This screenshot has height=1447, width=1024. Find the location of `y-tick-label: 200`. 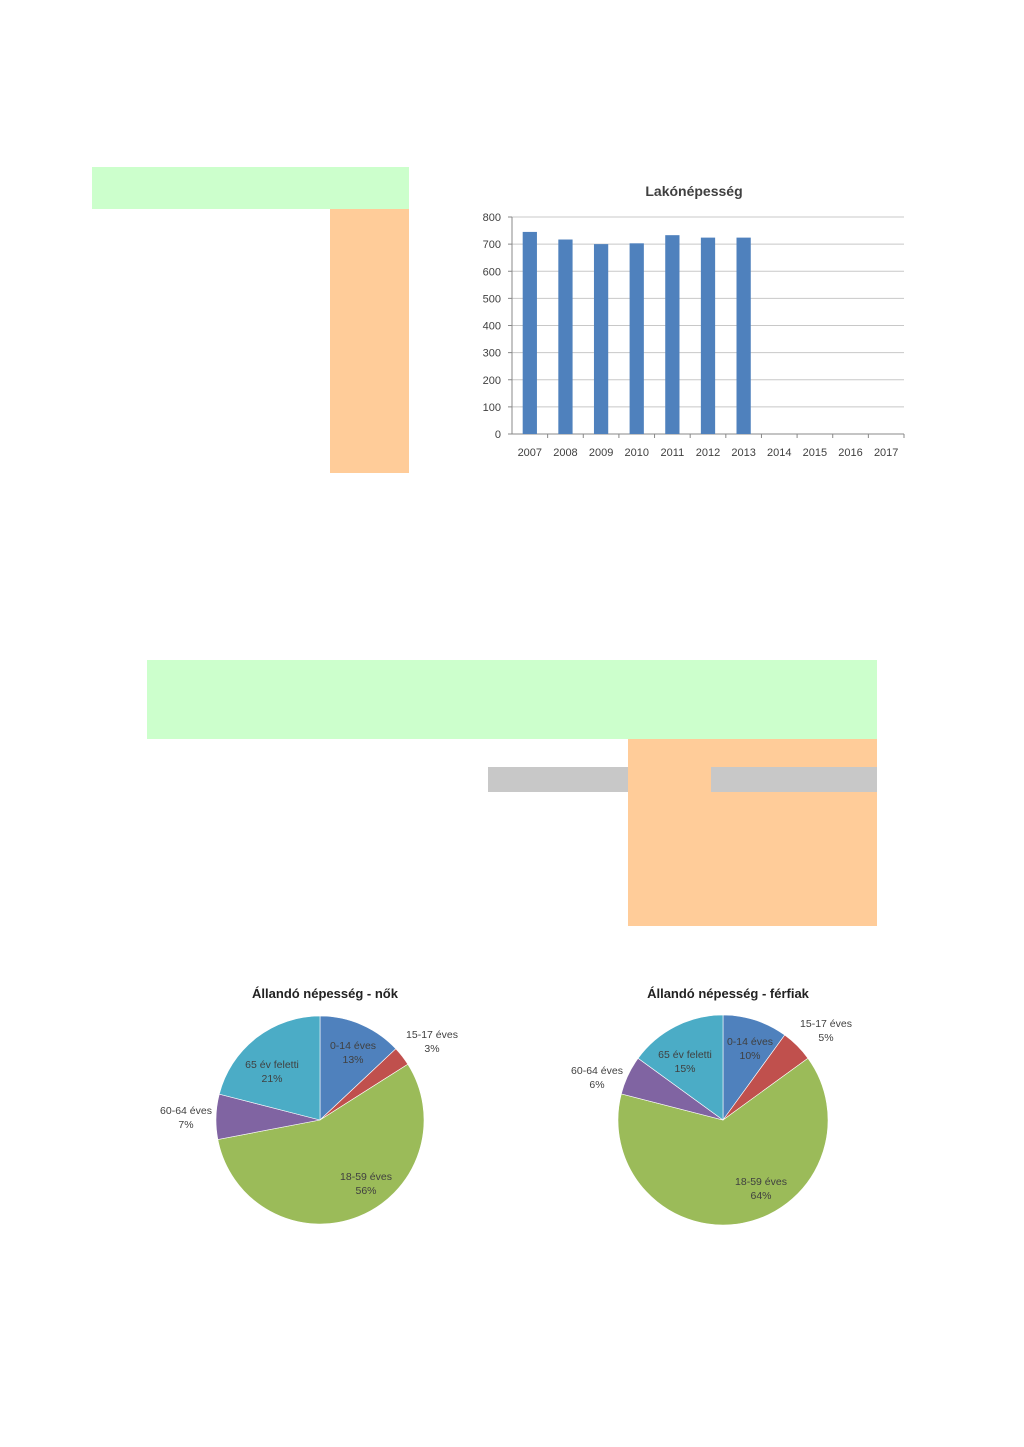

y-tick-label: 200 is located at coordinates (492, 381).